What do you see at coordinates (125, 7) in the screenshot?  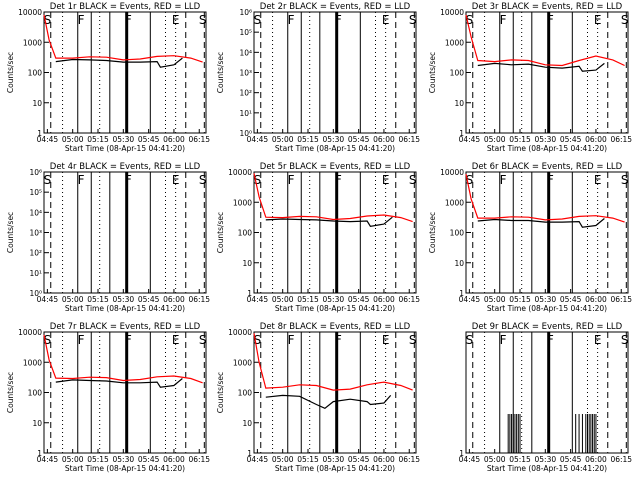 I see `chart-title: Det 1r BLACK = Events, RED = LLD` at bounding box center [125, 7].